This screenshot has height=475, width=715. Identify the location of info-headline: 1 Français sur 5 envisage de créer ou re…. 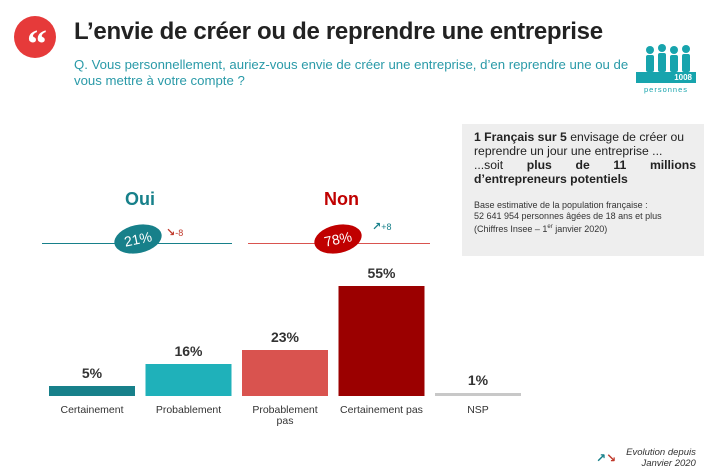
(585, 144).